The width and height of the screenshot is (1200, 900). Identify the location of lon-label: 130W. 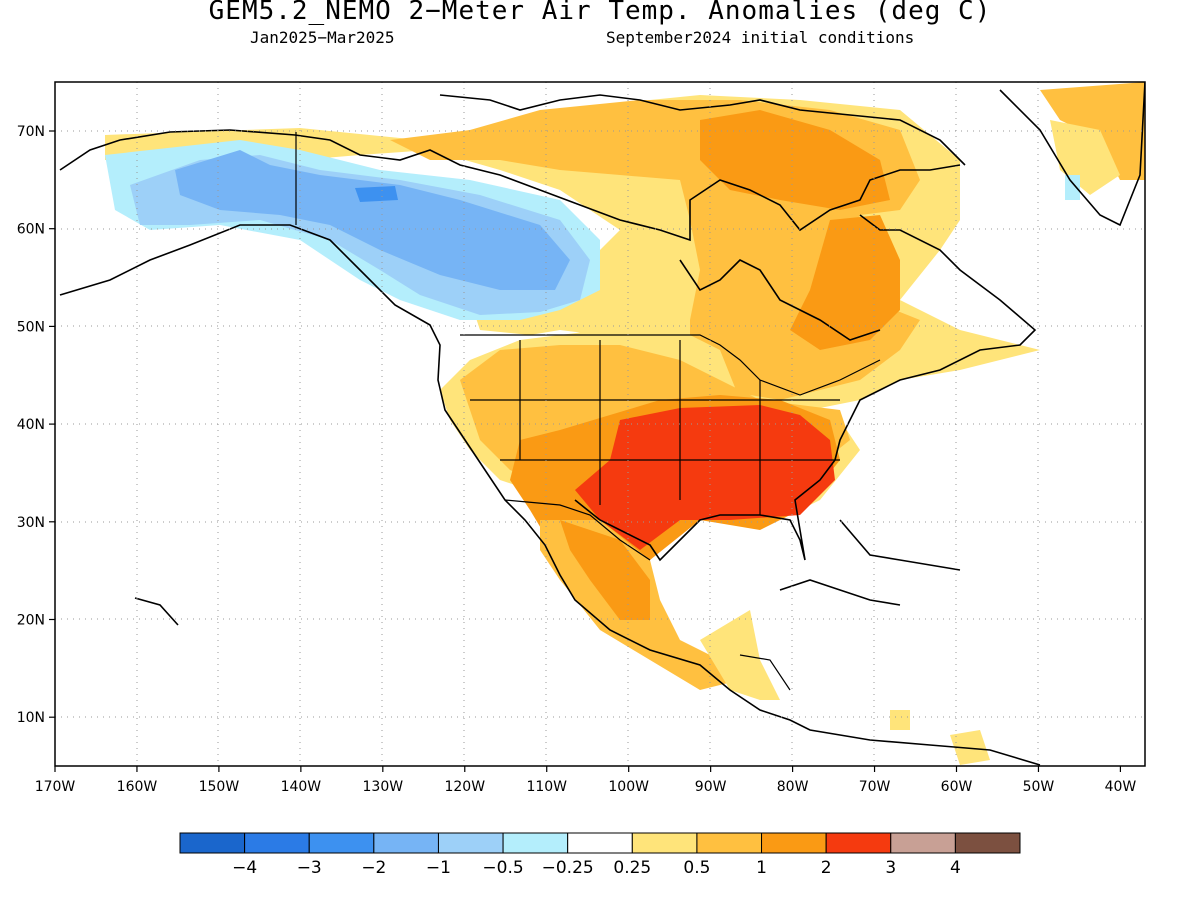
(383, 787).